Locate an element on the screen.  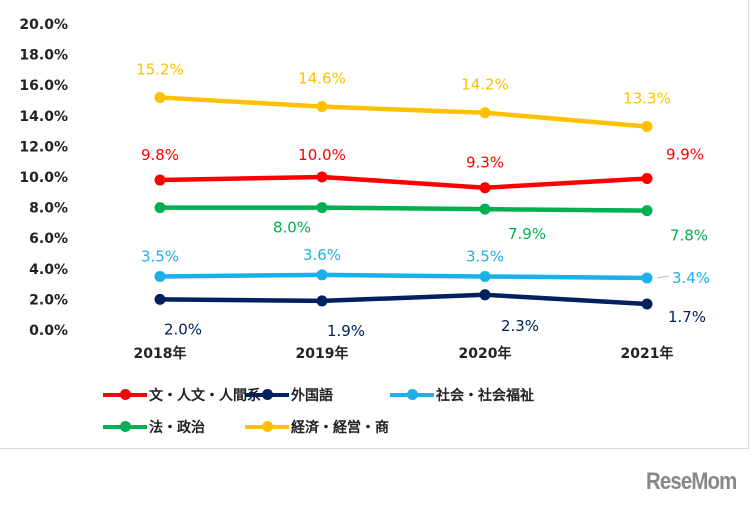
data-label: 3.4% is located at coordinates (691, 278).